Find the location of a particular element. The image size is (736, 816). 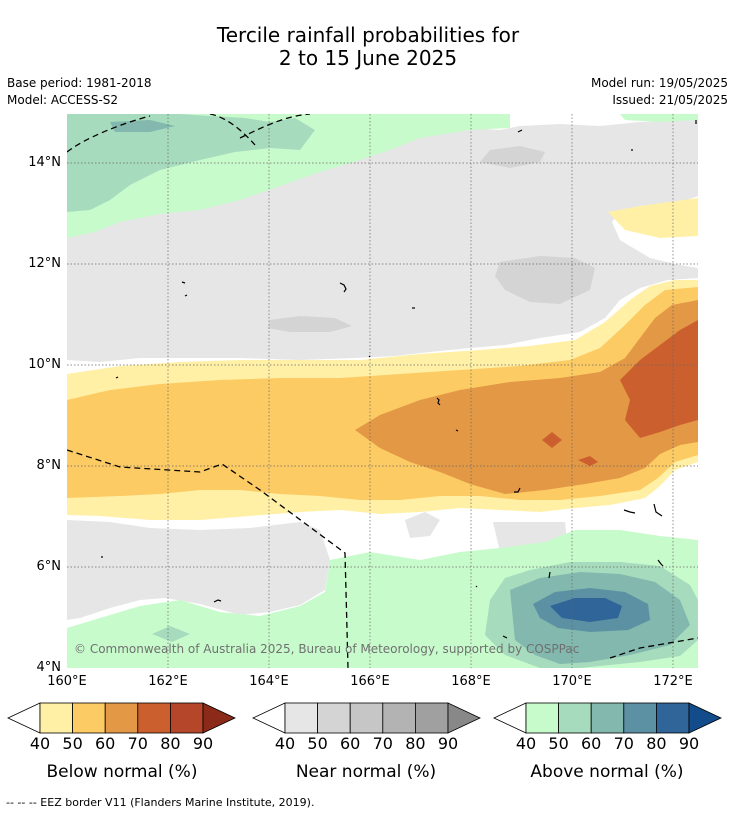

above-tick-50: 50 is located at coordinates (558, 743).